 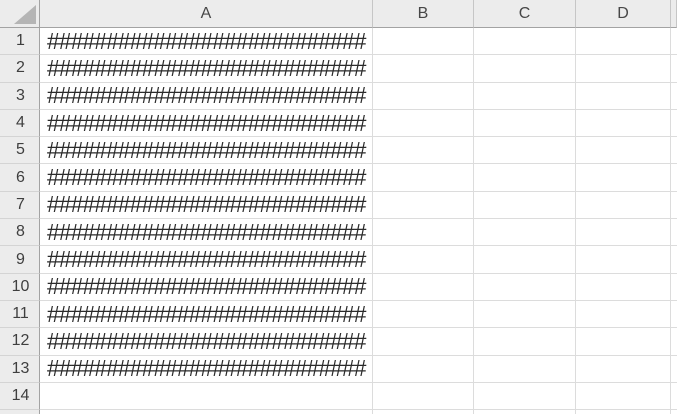 What do you see at coordinates (206, 96) in the screenshot?
I see `cell-a3: ###########################` at bounding box center [206, 96].